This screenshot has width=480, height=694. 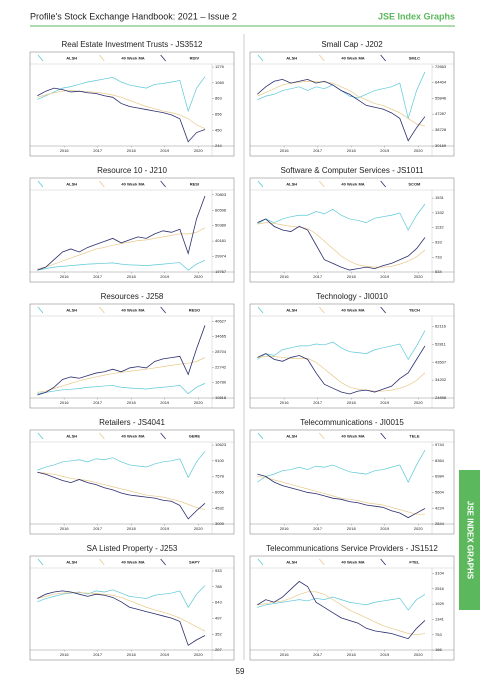 What do you see at coordinates (352, 422) in the screenshot?
I see `chart-title: Telecommunications - JI0015` at bounding box center [352, 422].